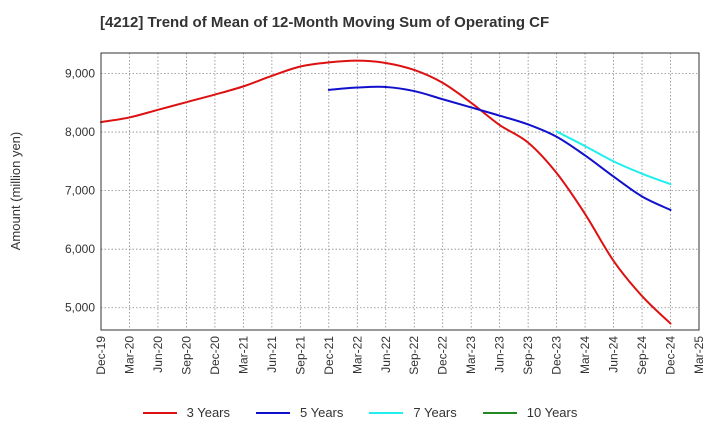 The width and height of the screenshot is (720, 440). I want to click on x-tick-label: Sep-21, so click(300, 355).